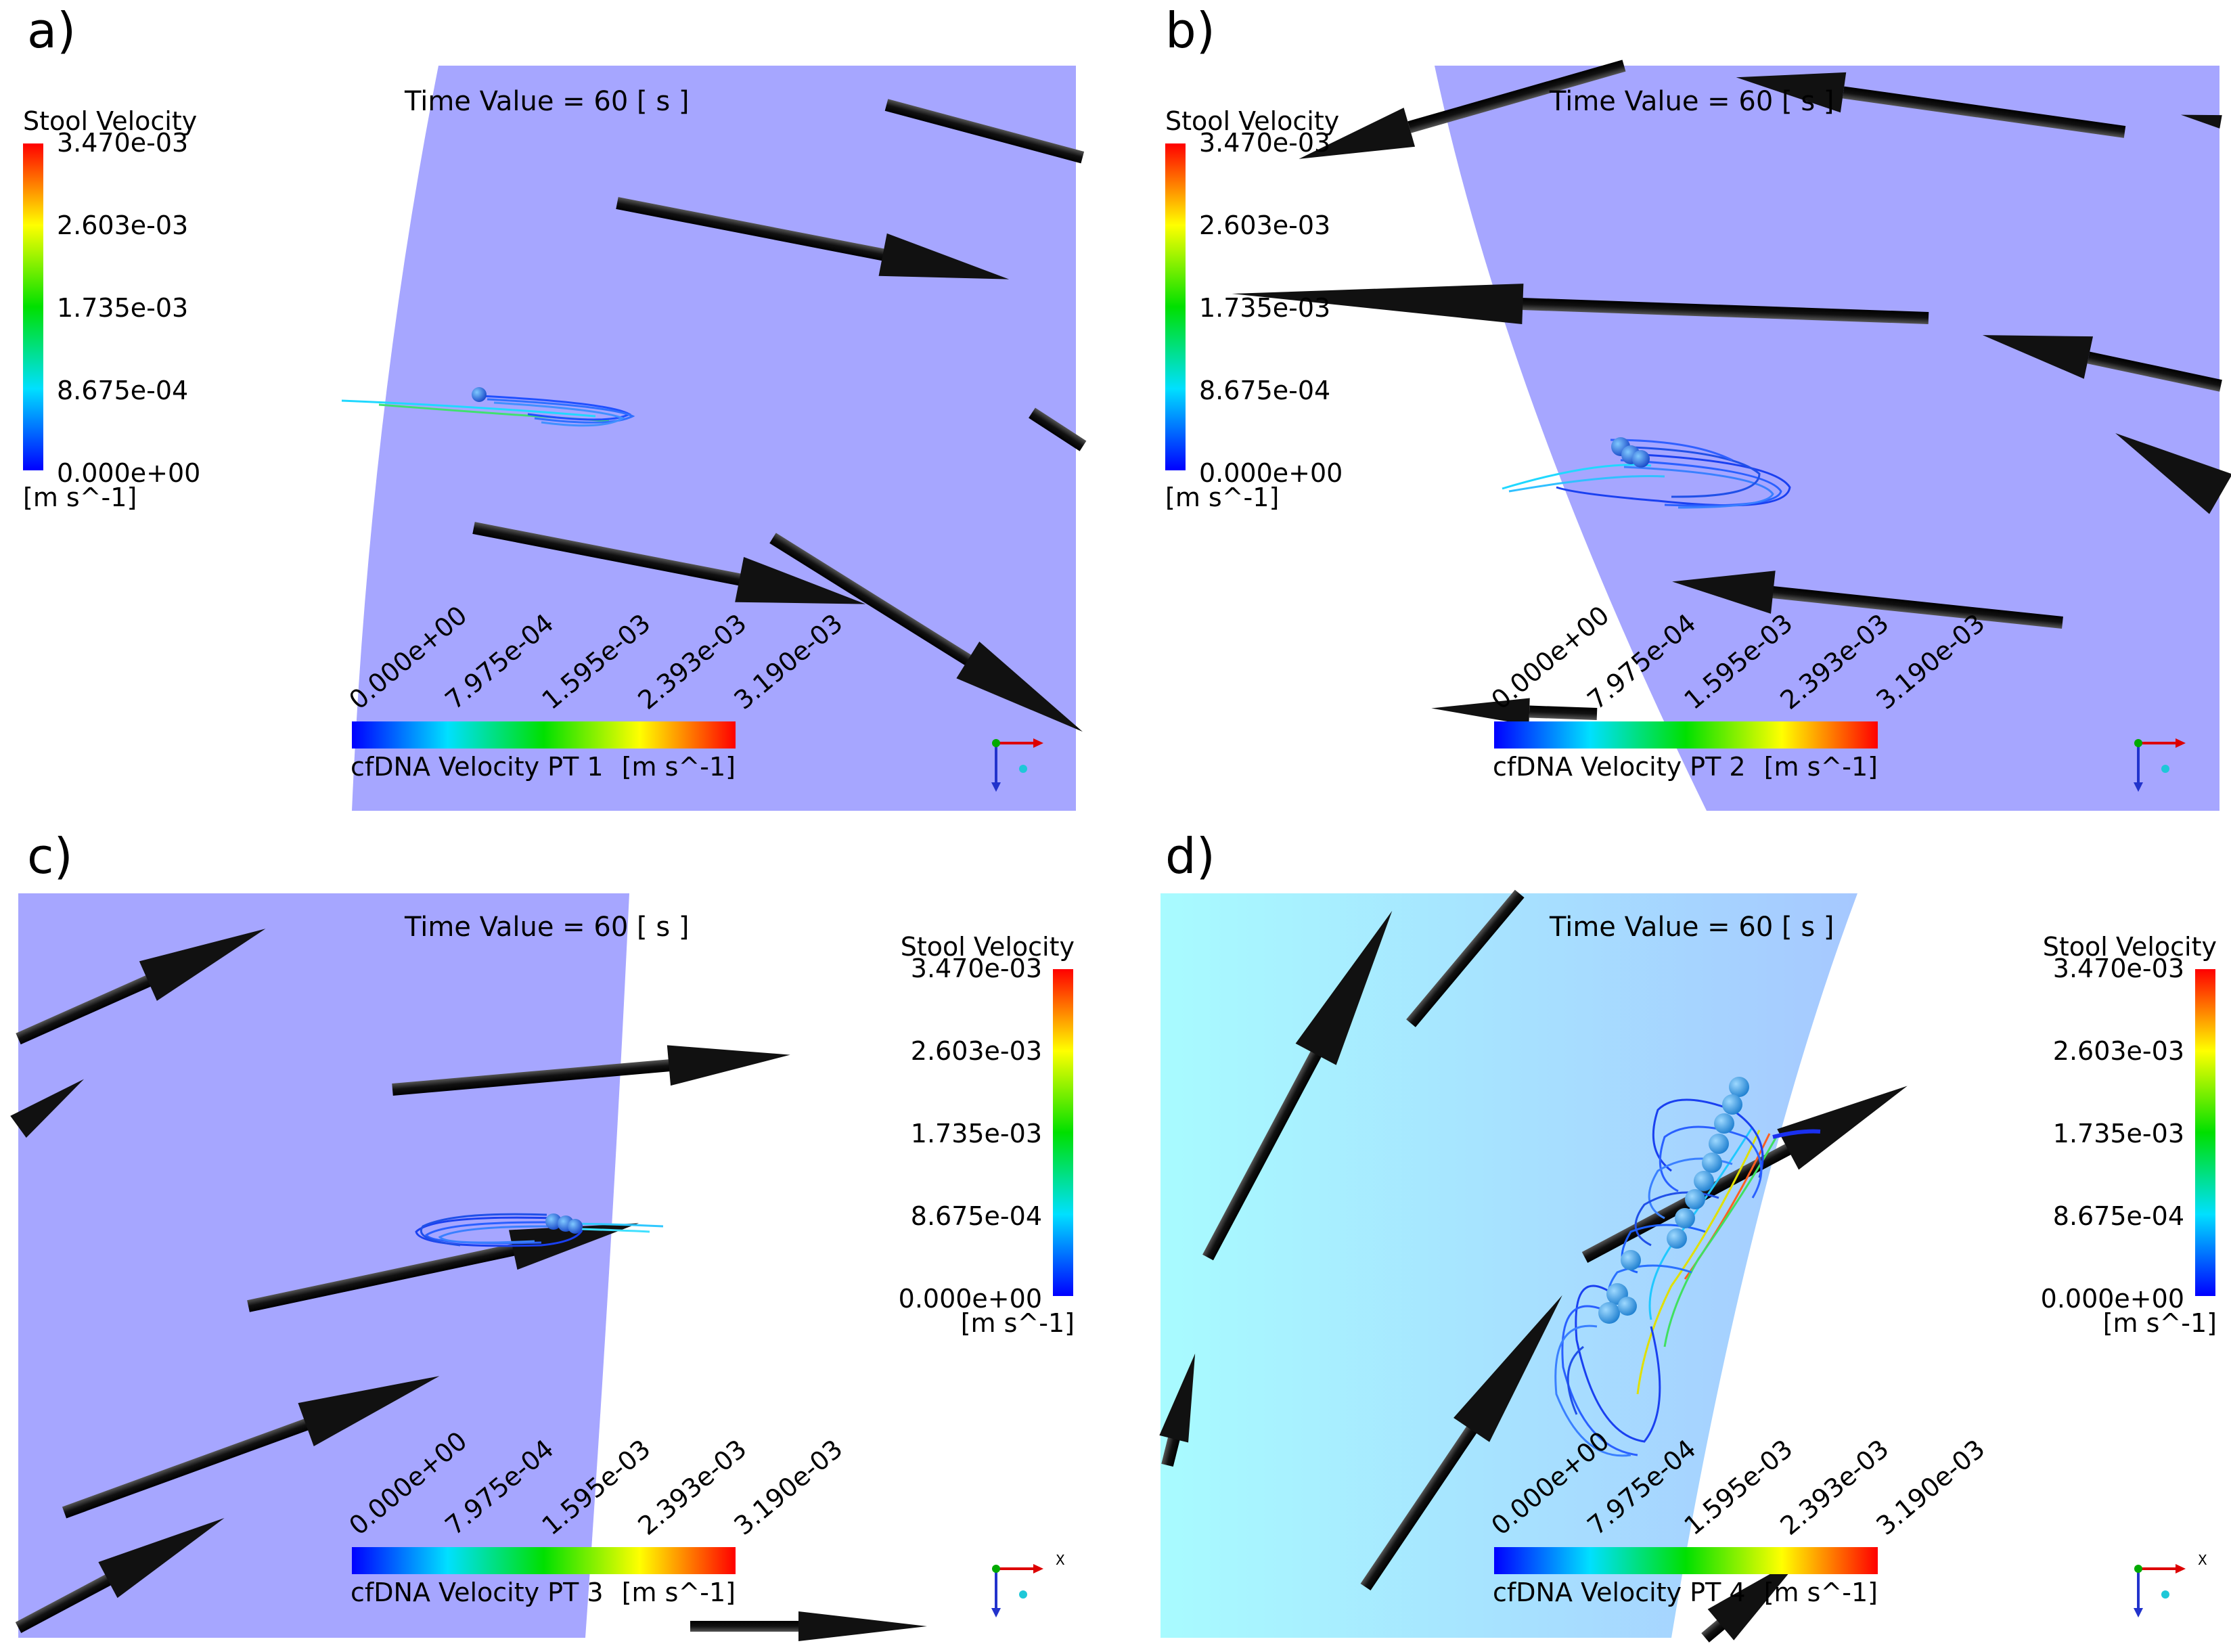 This screenshot has width=2231, height=1652. Describe the element at coordinates (50, 856) in the screenshot. I see `panel-label: c)` at that location.